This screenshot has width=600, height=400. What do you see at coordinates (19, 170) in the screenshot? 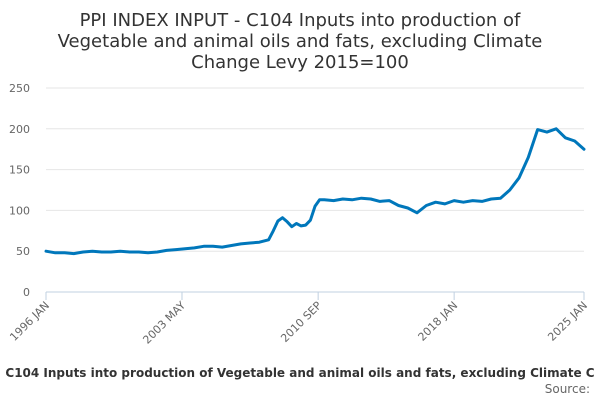
I see `y-tick-label: 150` at bounding box center [19, 170].